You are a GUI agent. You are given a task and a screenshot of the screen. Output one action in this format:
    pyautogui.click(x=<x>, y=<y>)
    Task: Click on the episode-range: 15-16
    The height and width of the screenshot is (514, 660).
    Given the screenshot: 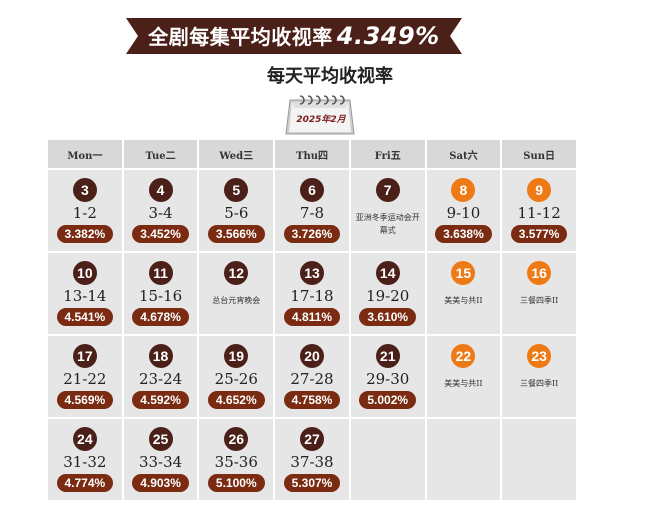 What is the action you would take?
    pyautogui.click(x=160, y=296)
    